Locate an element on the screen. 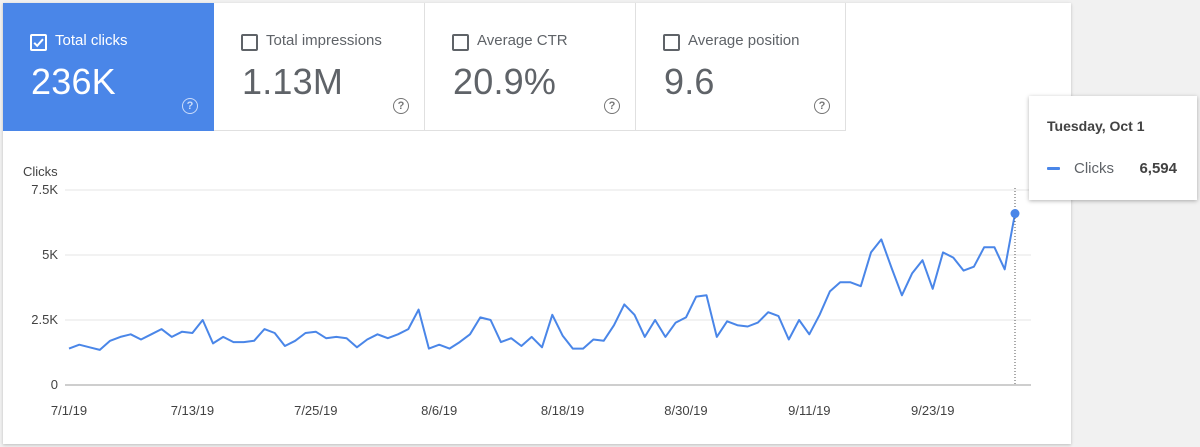 This screenshot has width=1200, height=447. y-tick-label: 5K is located at coordinates (50, 254).